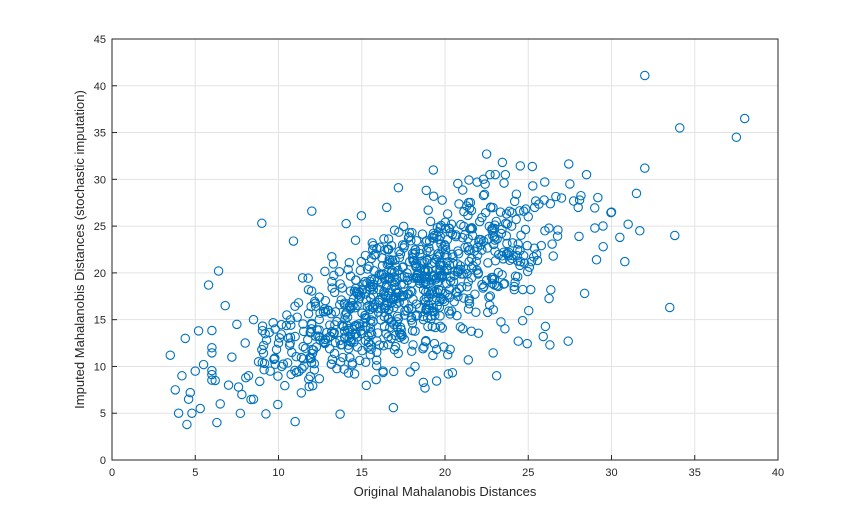 Image resolution: width=859 pixels, height=517 pixels. Describe the element at coordinates (100, 321) in the screenshot. I see `y-tick-label: 15` at that location.